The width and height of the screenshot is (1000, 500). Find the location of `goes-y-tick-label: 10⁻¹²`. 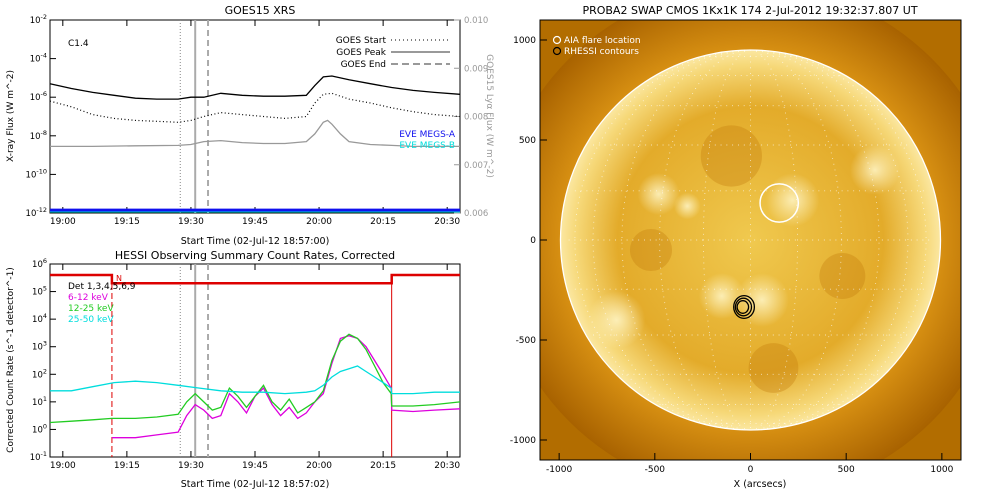

goes-y-tick-label: 10⁻¹² is located at coordinates (36, 212).